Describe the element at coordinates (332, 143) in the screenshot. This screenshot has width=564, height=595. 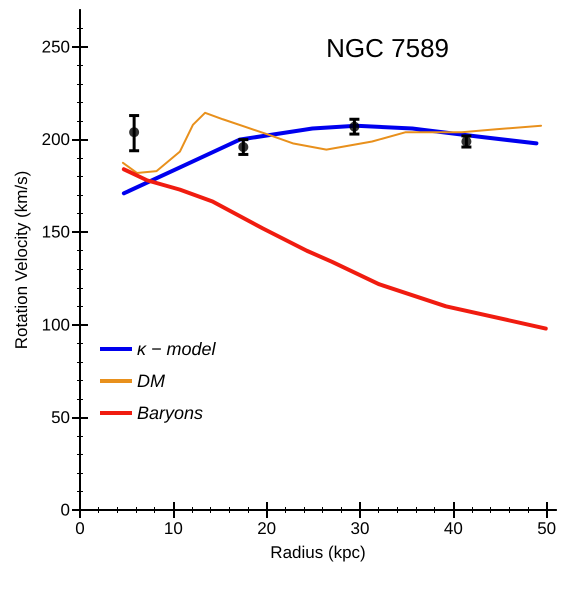
I see `line-series` at that location.